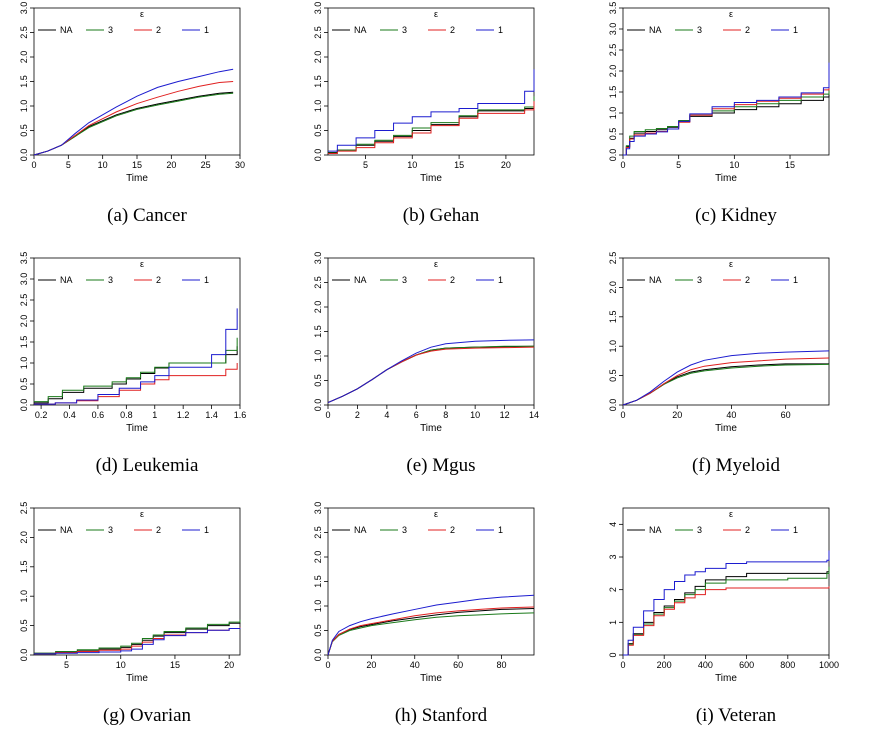  I want to click on chart-svg: 0 5 10 15 0.0 0.5 1.0 1.5 2.0 2.5 3.0 3.5 Time ε NA 3 2 1, so click(719, 93).